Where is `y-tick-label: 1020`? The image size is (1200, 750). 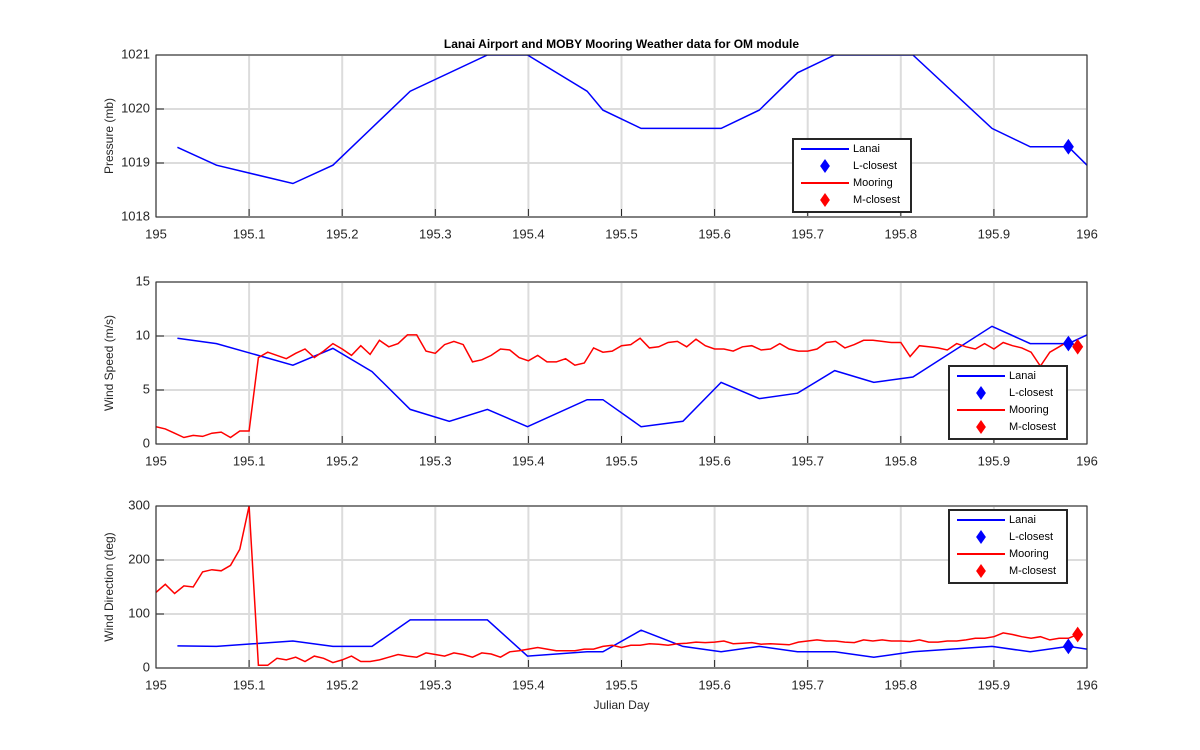 y-tick-label: 1020 is located at coordinates (135, 107).